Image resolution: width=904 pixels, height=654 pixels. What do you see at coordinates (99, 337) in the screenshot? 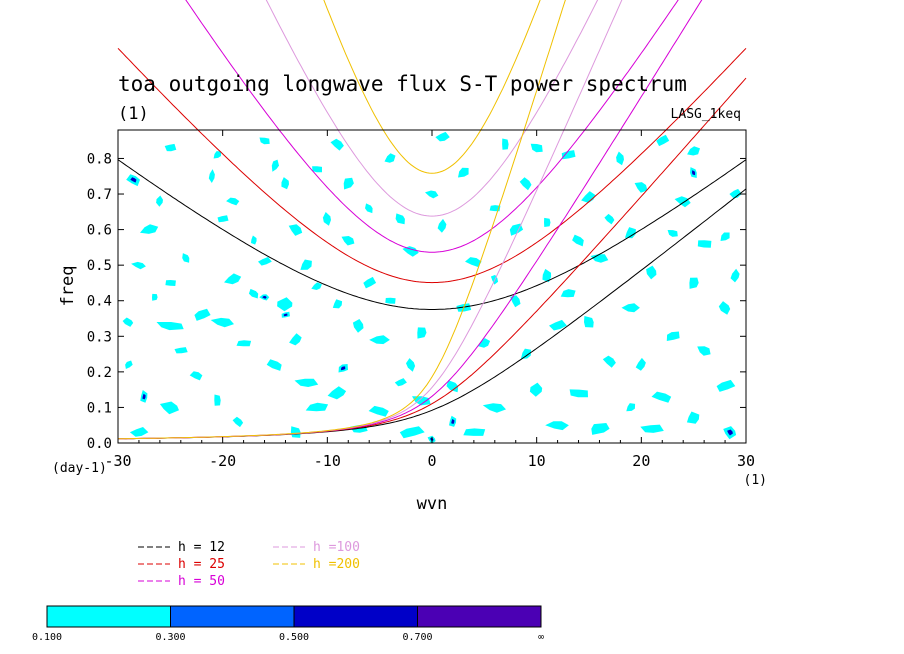
I see `y-tick-label: 0.3` at bounding box center [99, 337].